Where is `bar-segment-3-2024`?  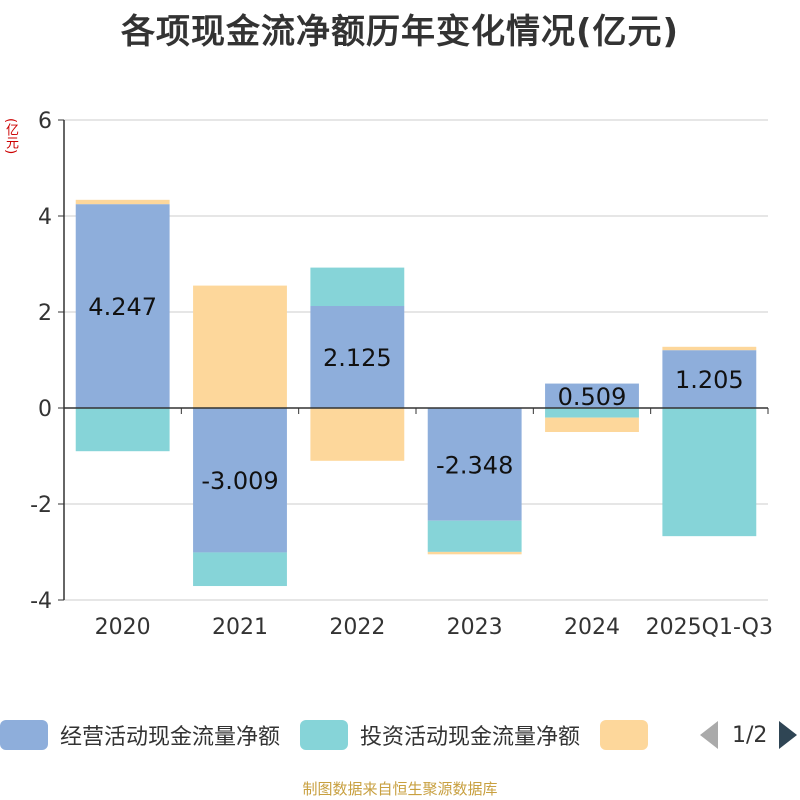
bar-segment-3-2024 is located at coordinates (592, 424).